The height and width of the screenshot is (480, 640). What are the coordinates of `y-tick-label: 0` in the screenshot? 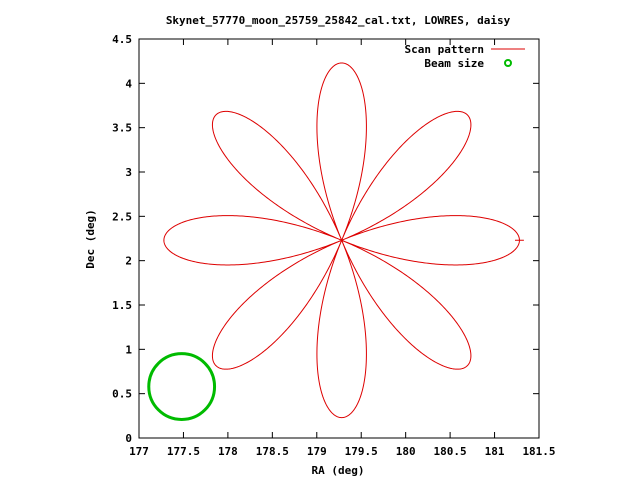 It's located at (128, 438).